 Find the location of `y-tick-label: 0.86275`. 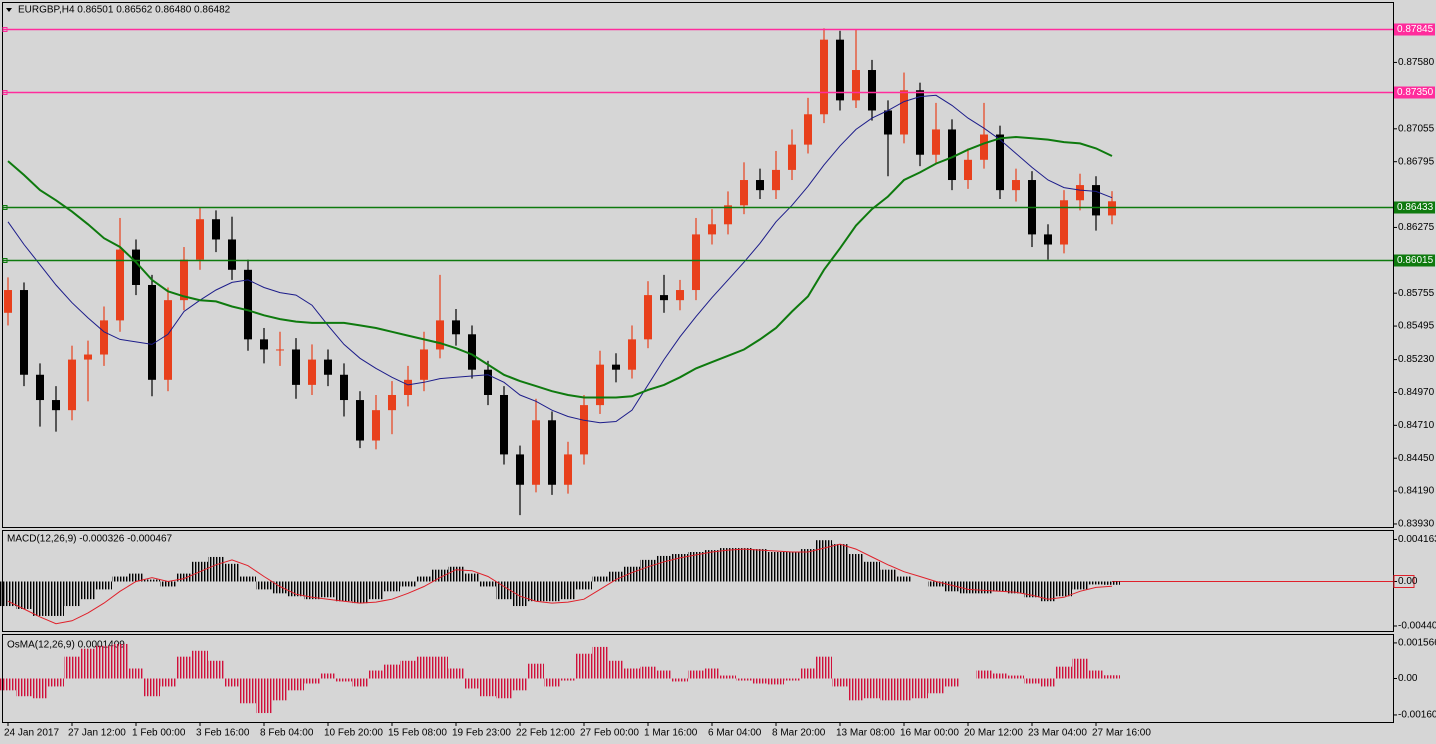

y-tick-label: 0.86275 is located at coordinates (1416, 227).